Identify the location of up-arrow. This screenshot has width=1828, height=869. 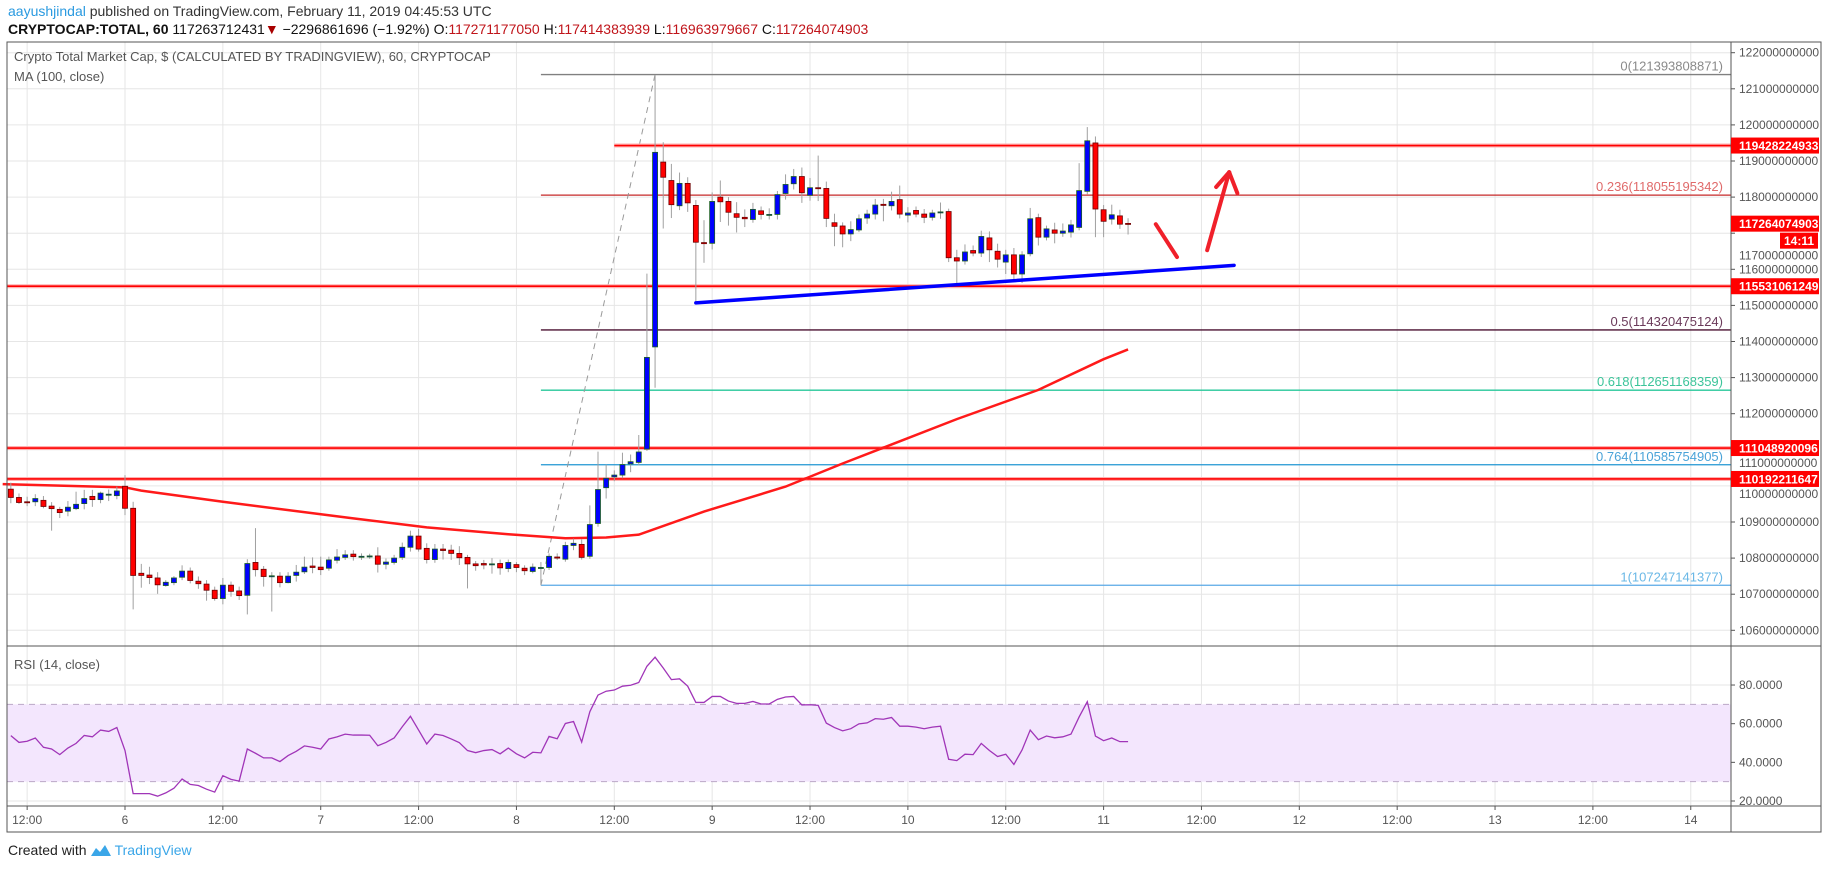
(1218, 211).